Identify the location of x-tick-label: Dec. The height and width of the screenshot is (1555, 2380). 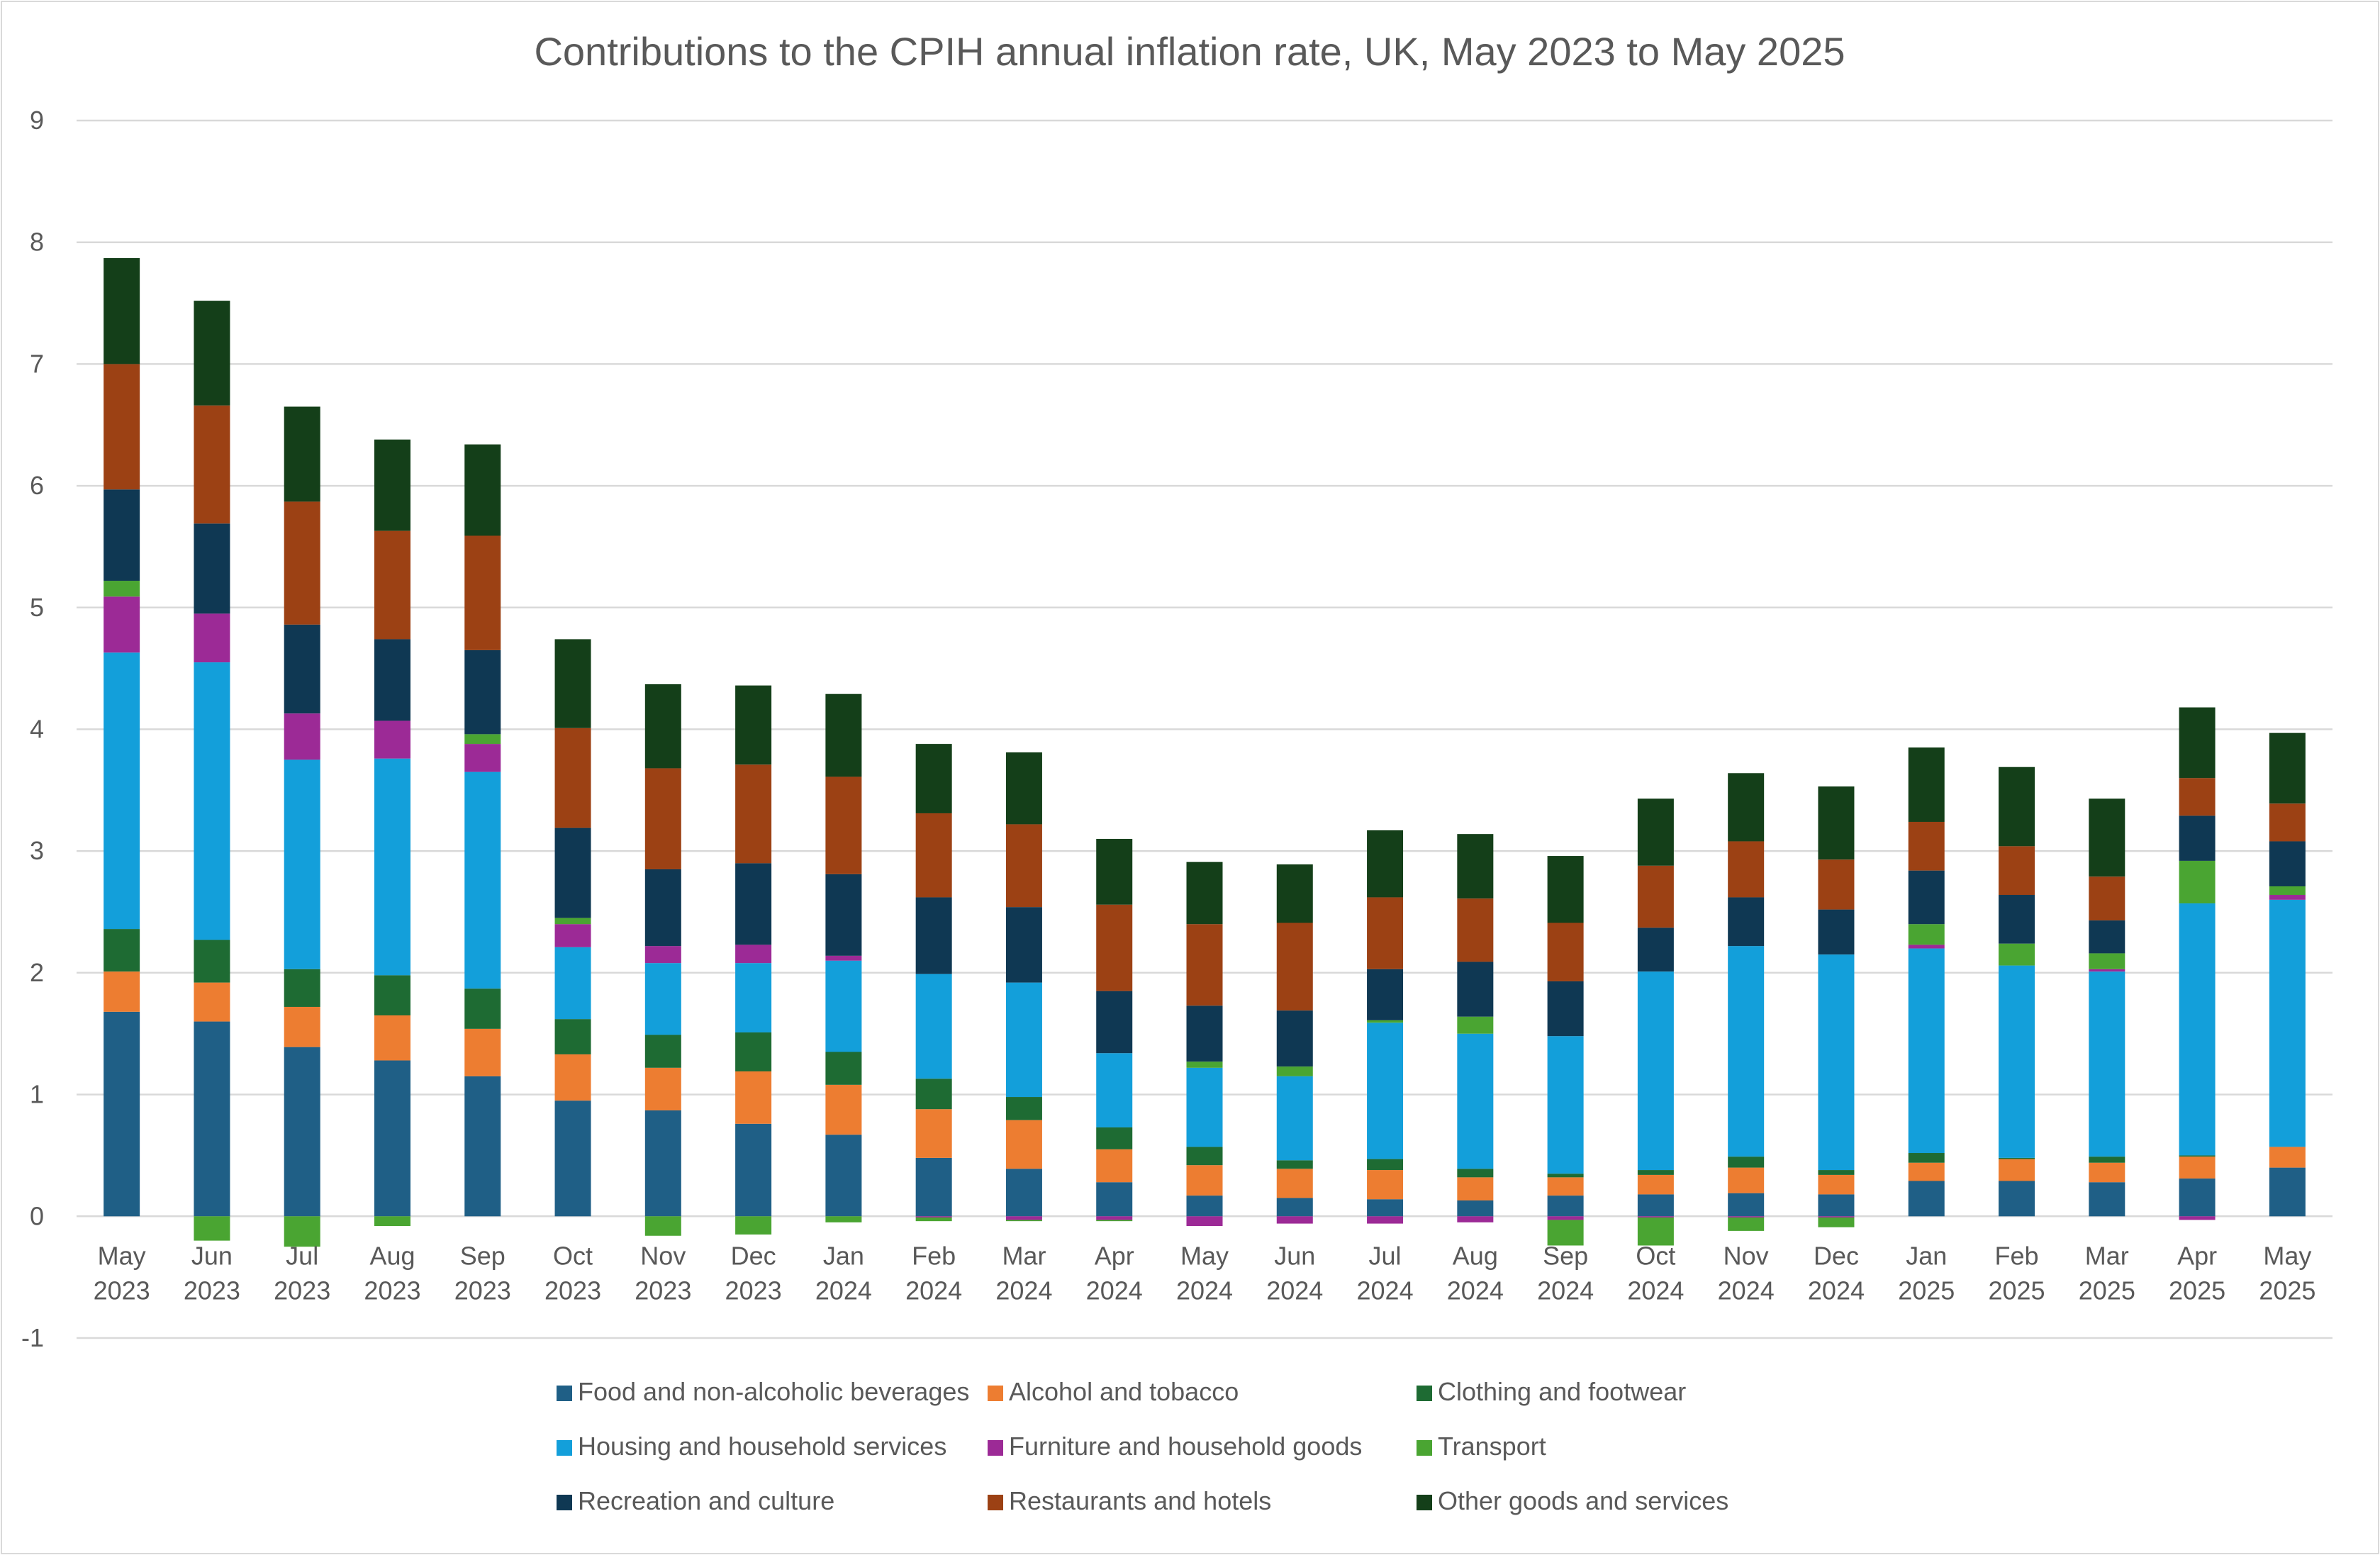
(1836, 1255).